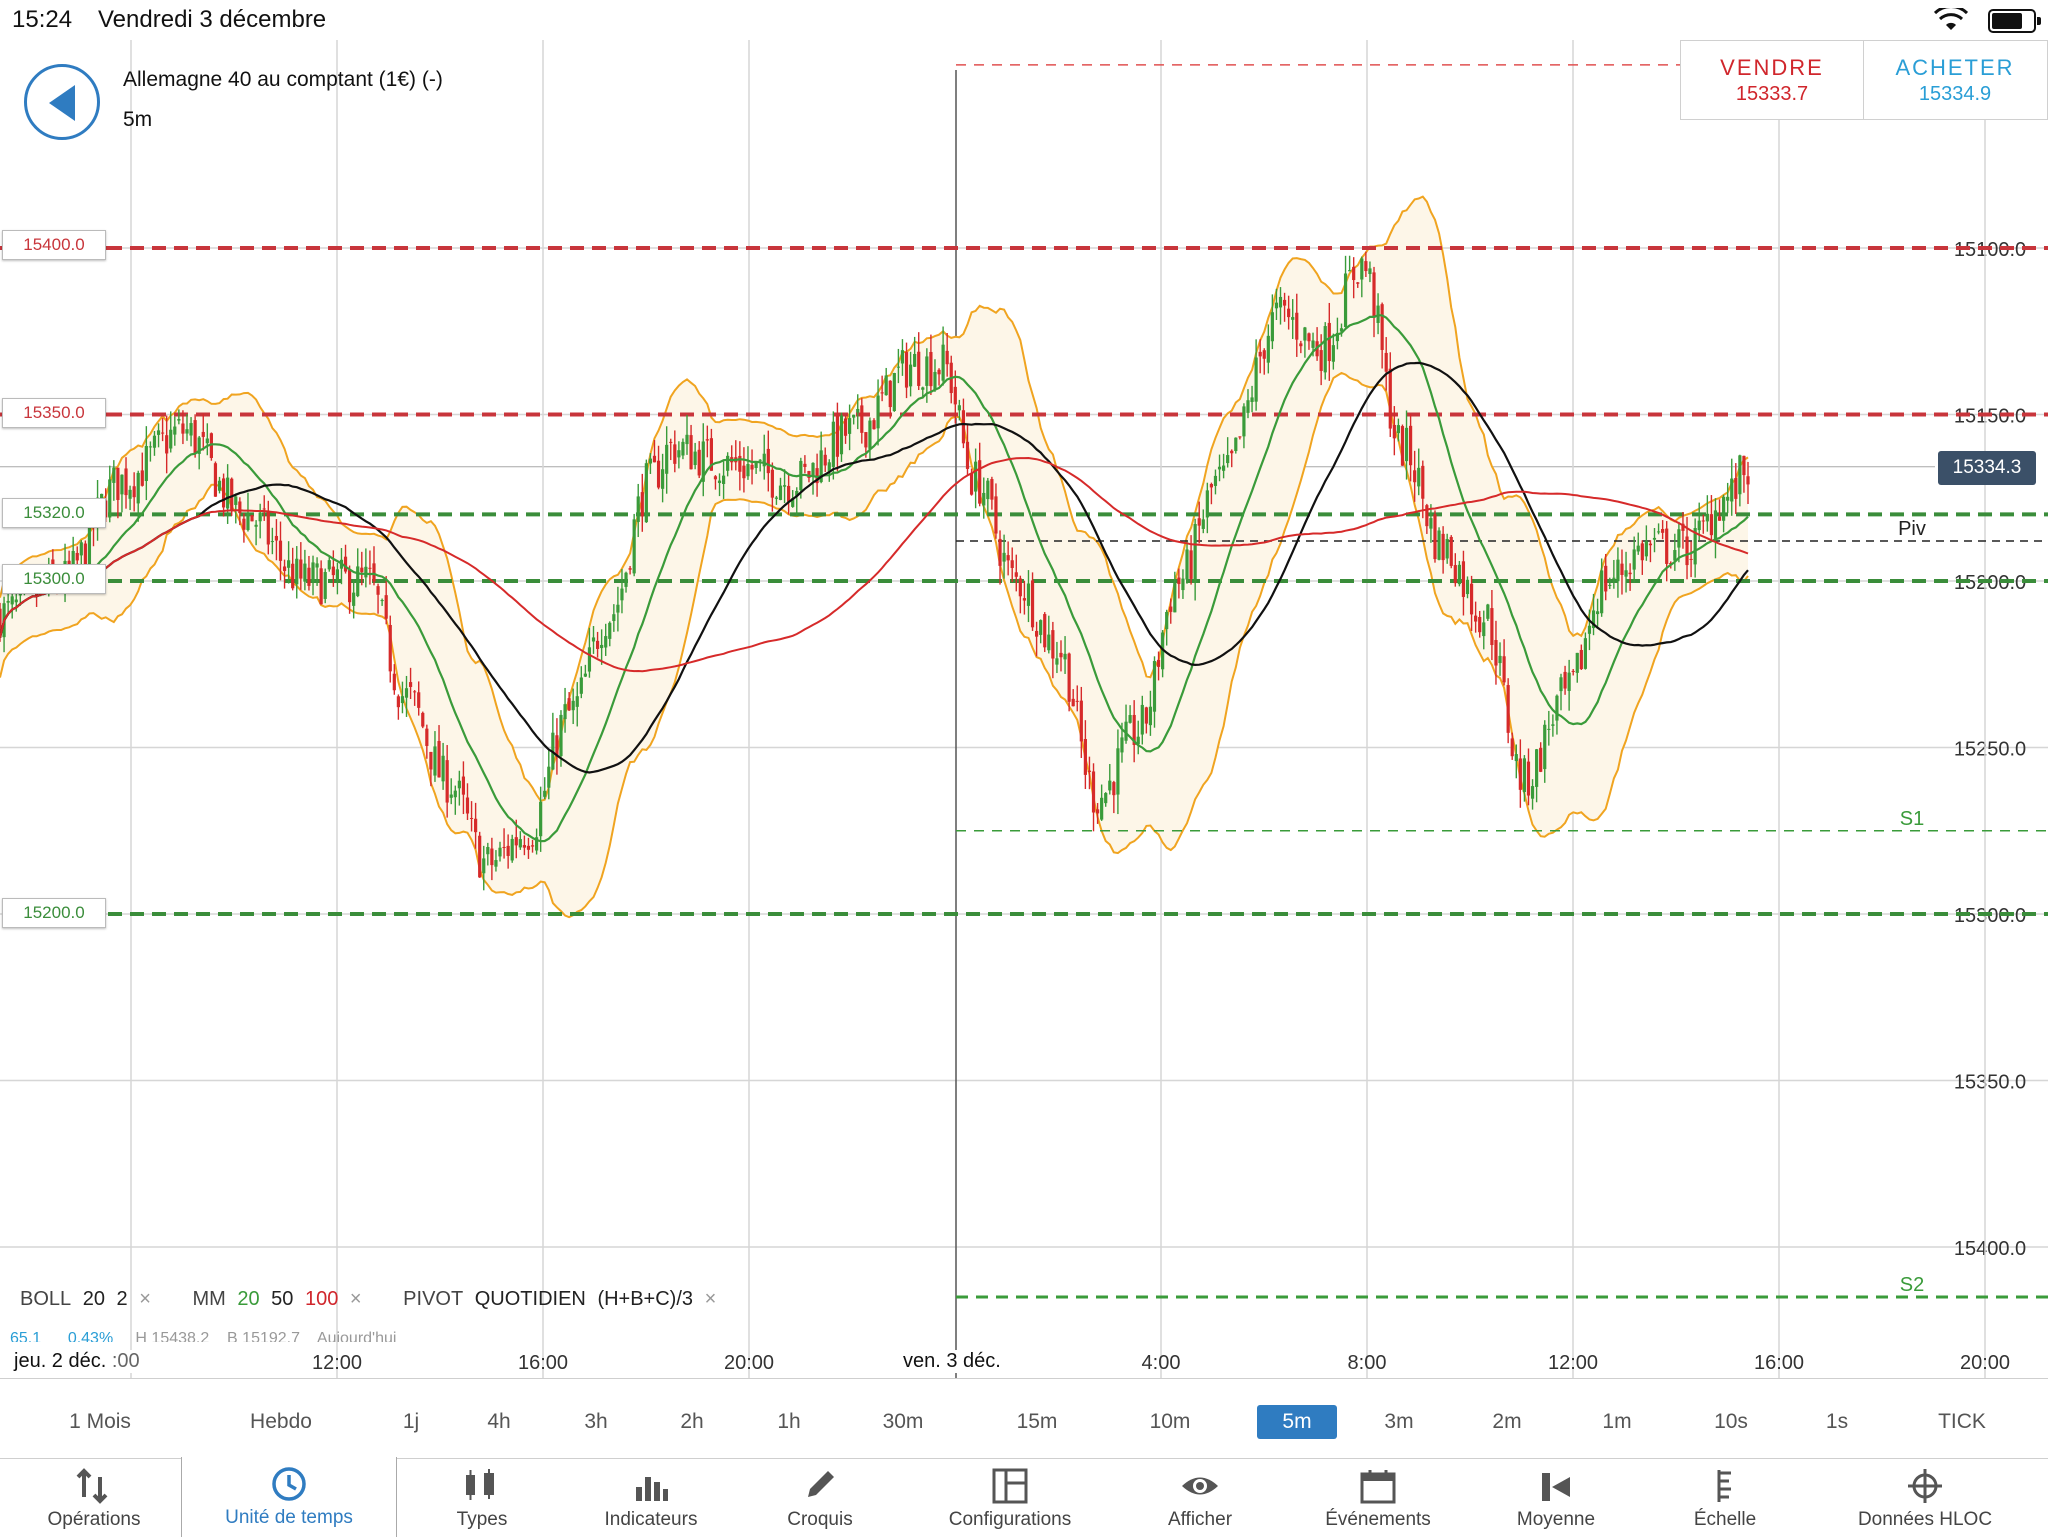  I want to click on timeframe-4h: 4h, so click(499, 1421).